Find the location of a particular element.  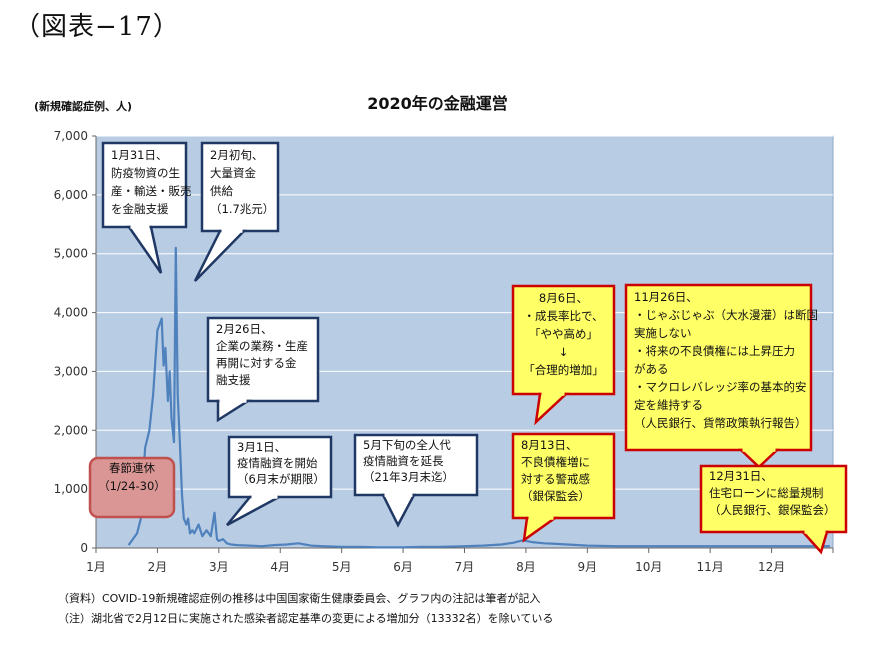

annotation-text-line: （6月末が期限） is located at coordinates (281, 479).